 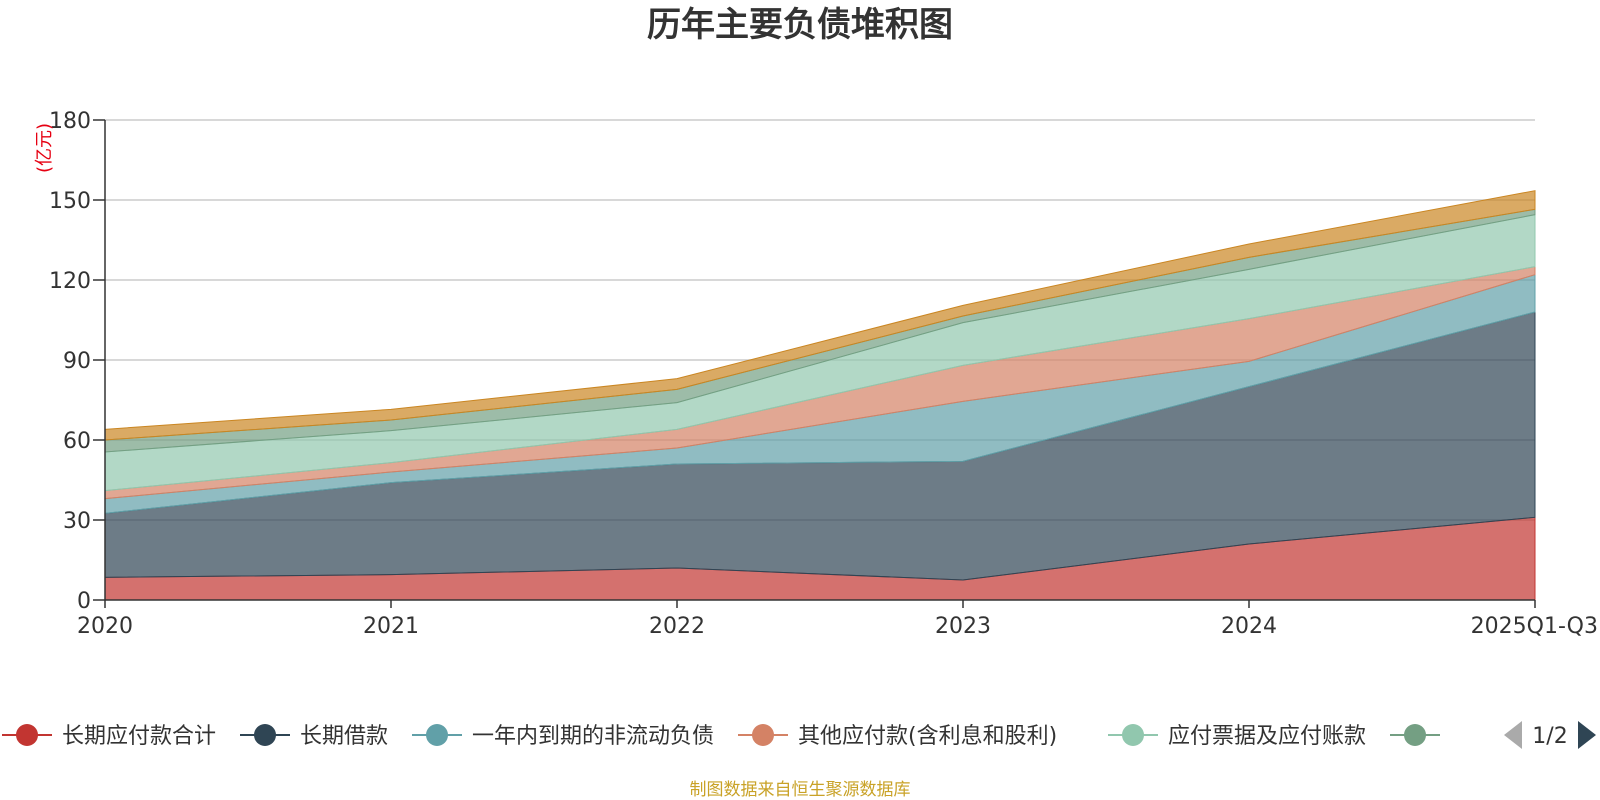 I want to click on legend-item-4: 应付票据及应付账款, so click(x=1237, y=736).